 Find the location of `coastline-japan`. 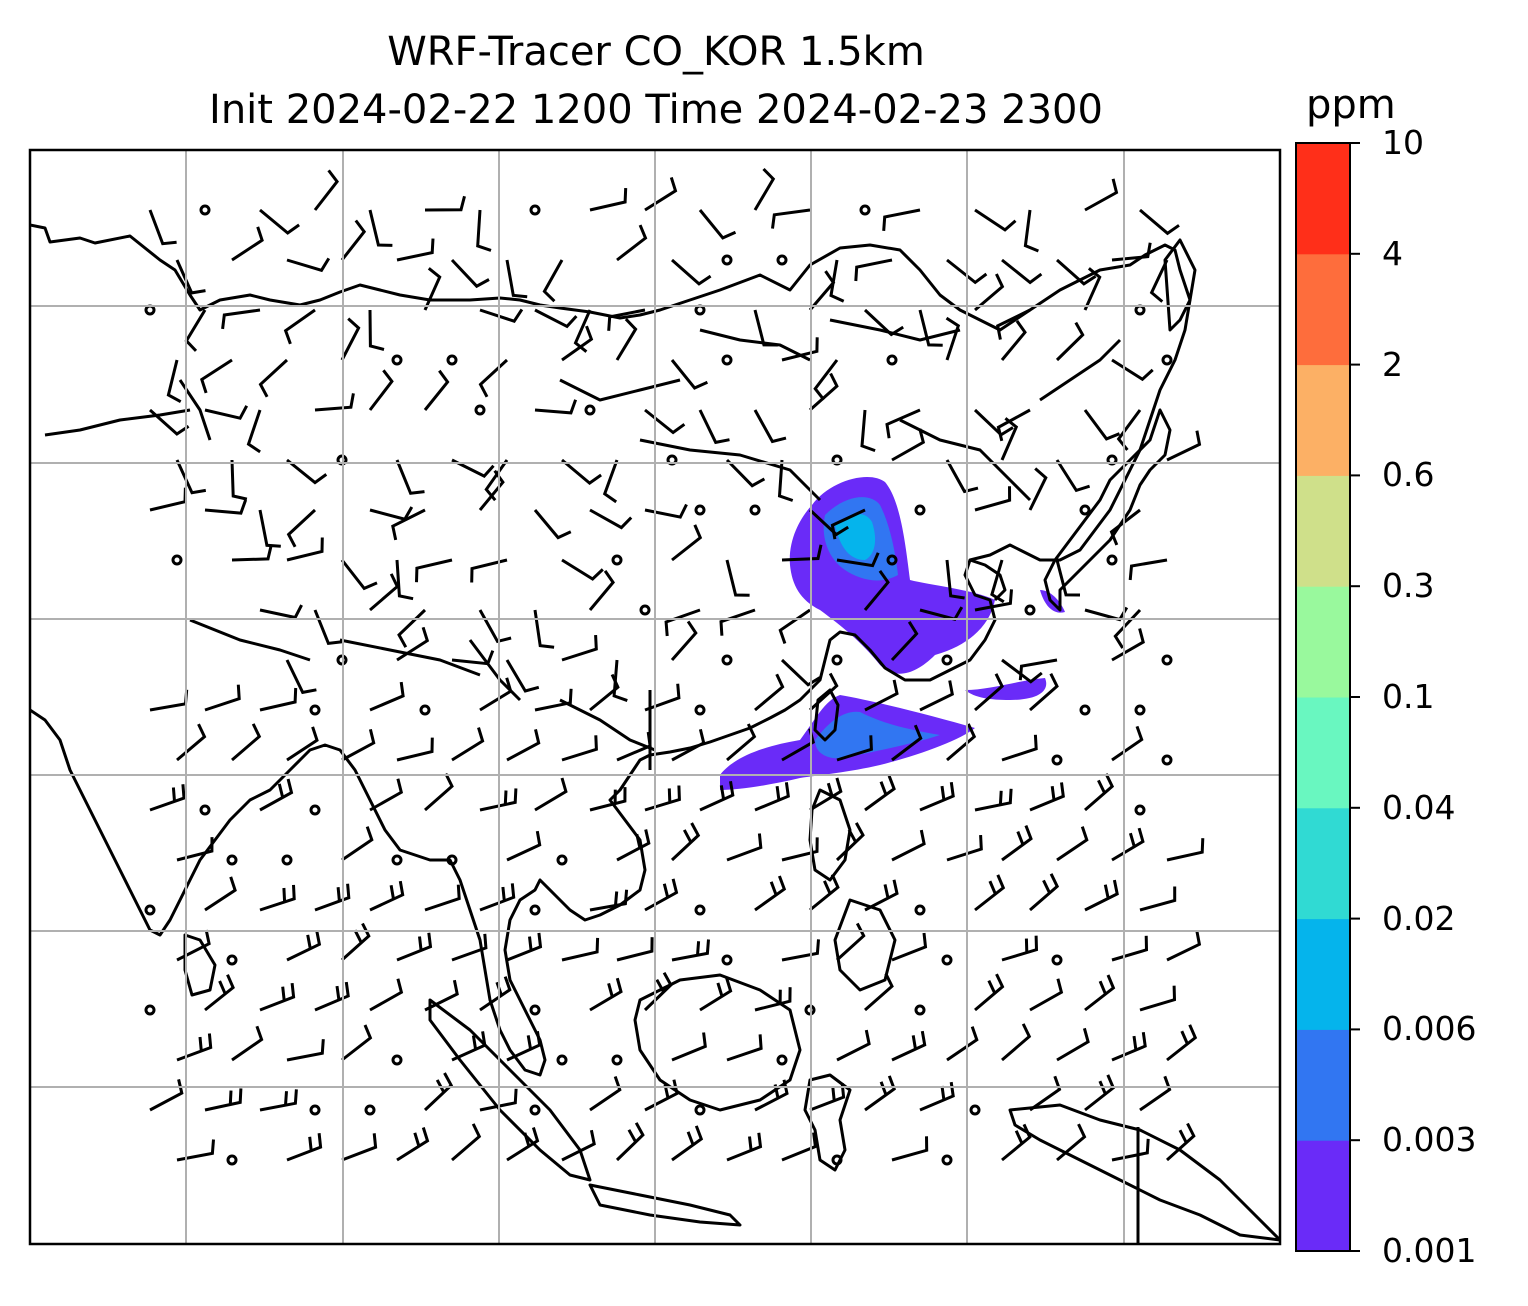

coastline-japan is located at coordinates (1107, 510).